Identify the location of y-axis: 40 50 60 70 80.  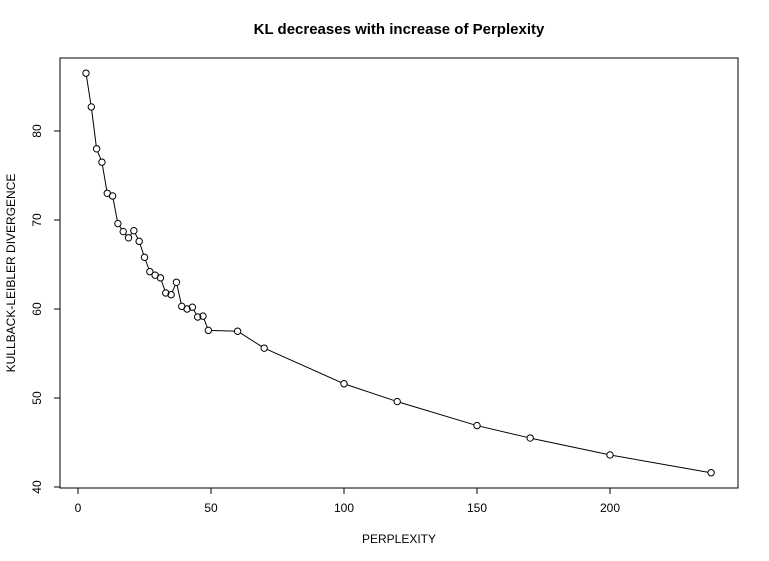
(45, 309).